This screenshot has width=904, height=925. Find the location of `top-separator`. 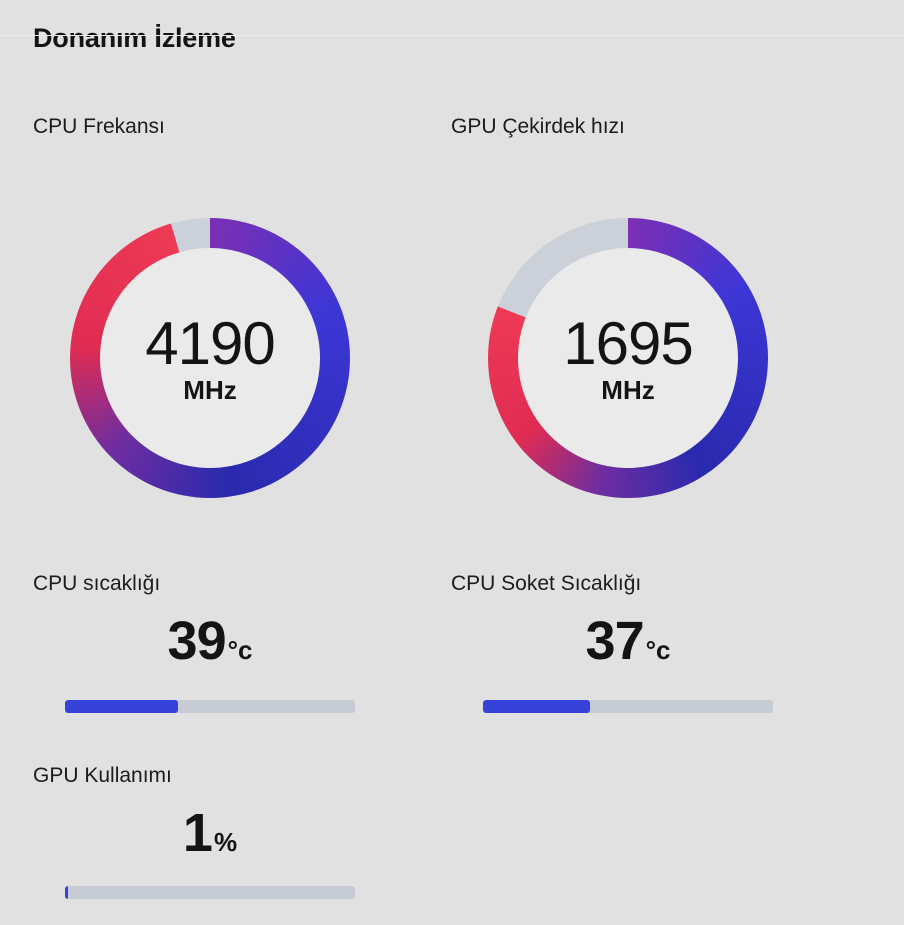

top-separator is located at coordinates (452, 35).